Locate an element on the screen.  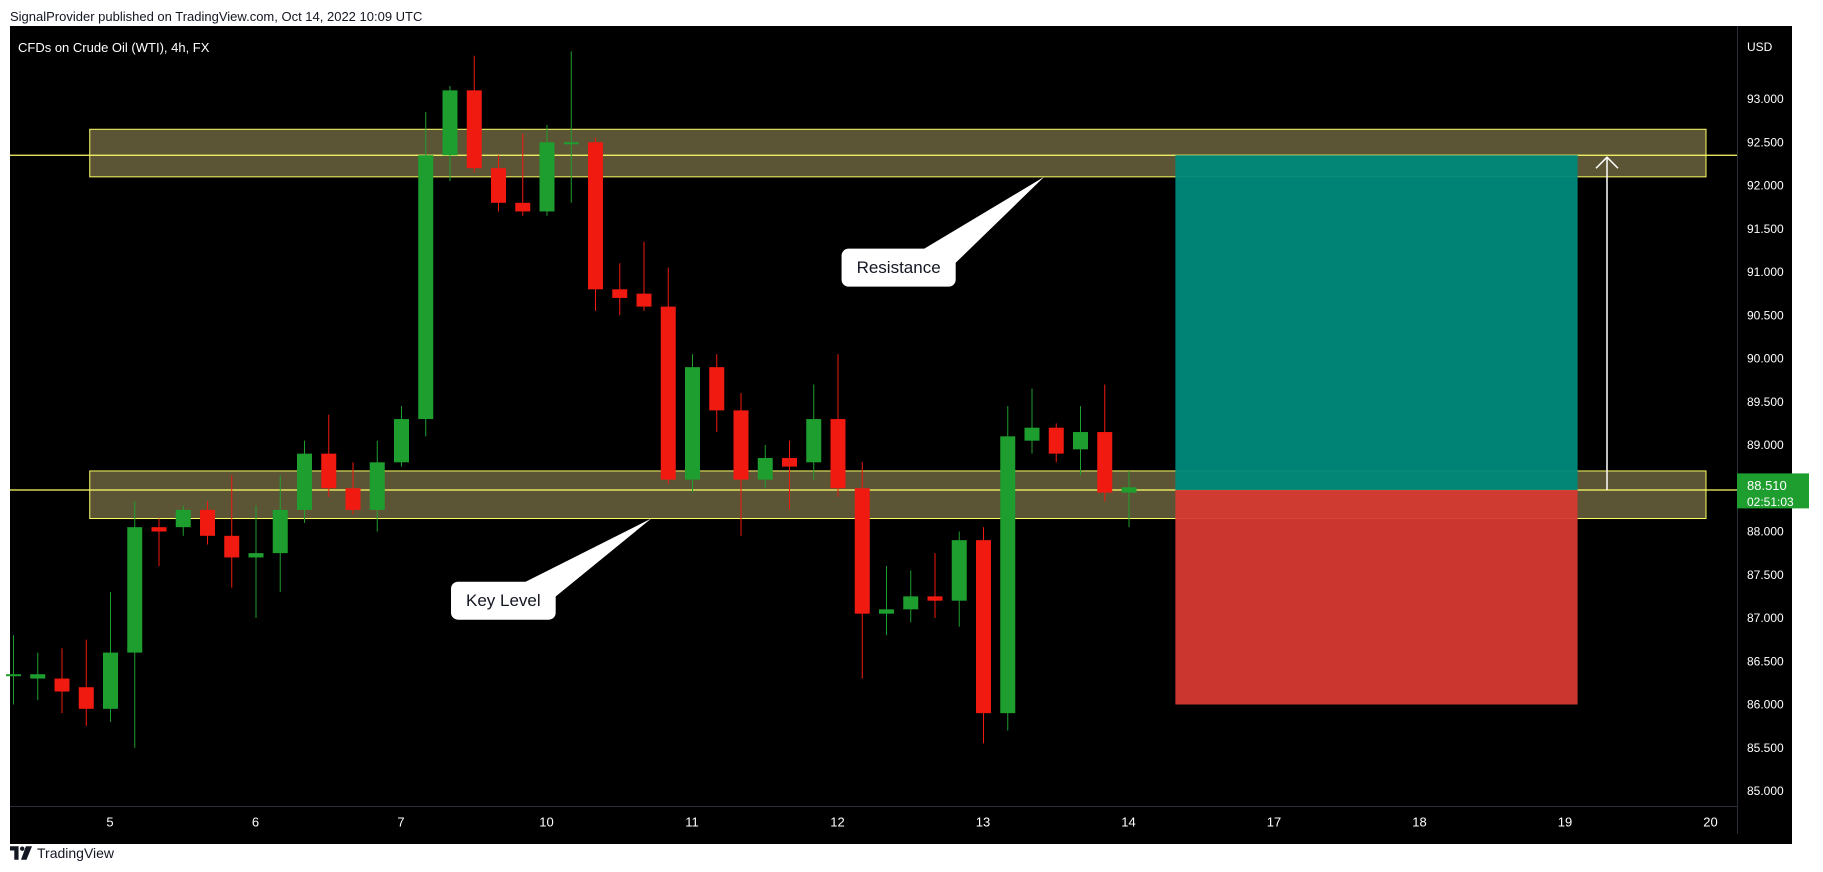
time-tick-label: 17 is located at coordinates (1274, 822).